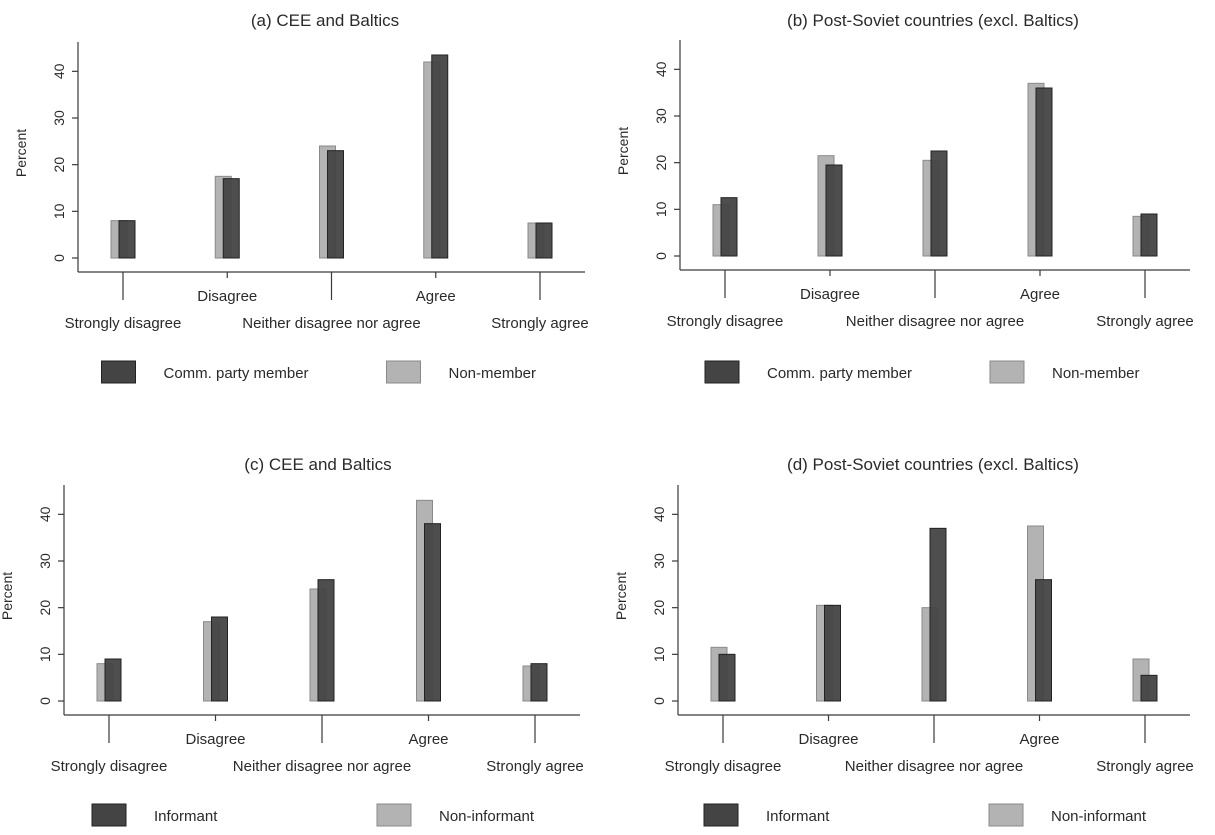 Image resolution: width=1215 pixels, height=835 pixels. I want to click on chart-title: (c) CEE and Baltics, so click(317, 464).